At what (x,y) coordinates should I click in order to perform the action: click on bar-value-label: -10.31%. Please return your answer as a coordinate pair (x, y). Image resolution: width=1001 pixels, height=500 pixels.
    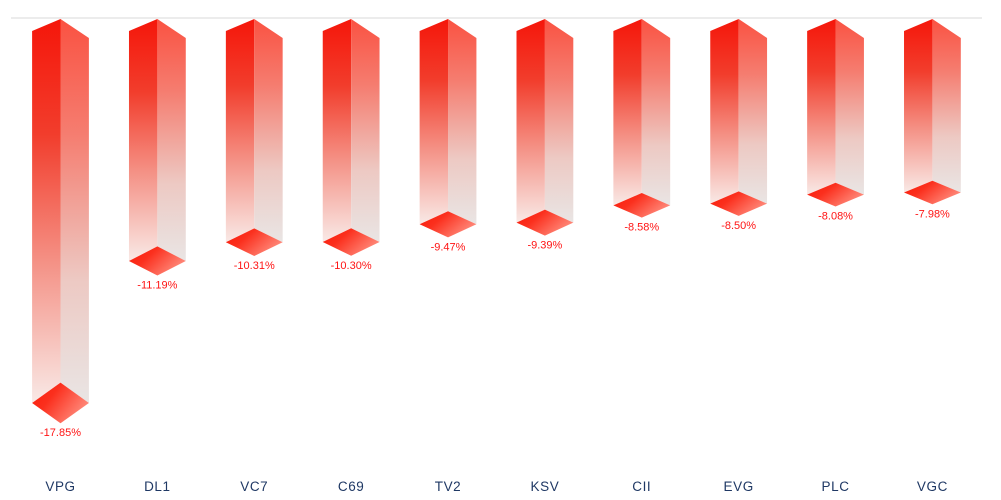
    Looking at the image, I should click on (254, 266).